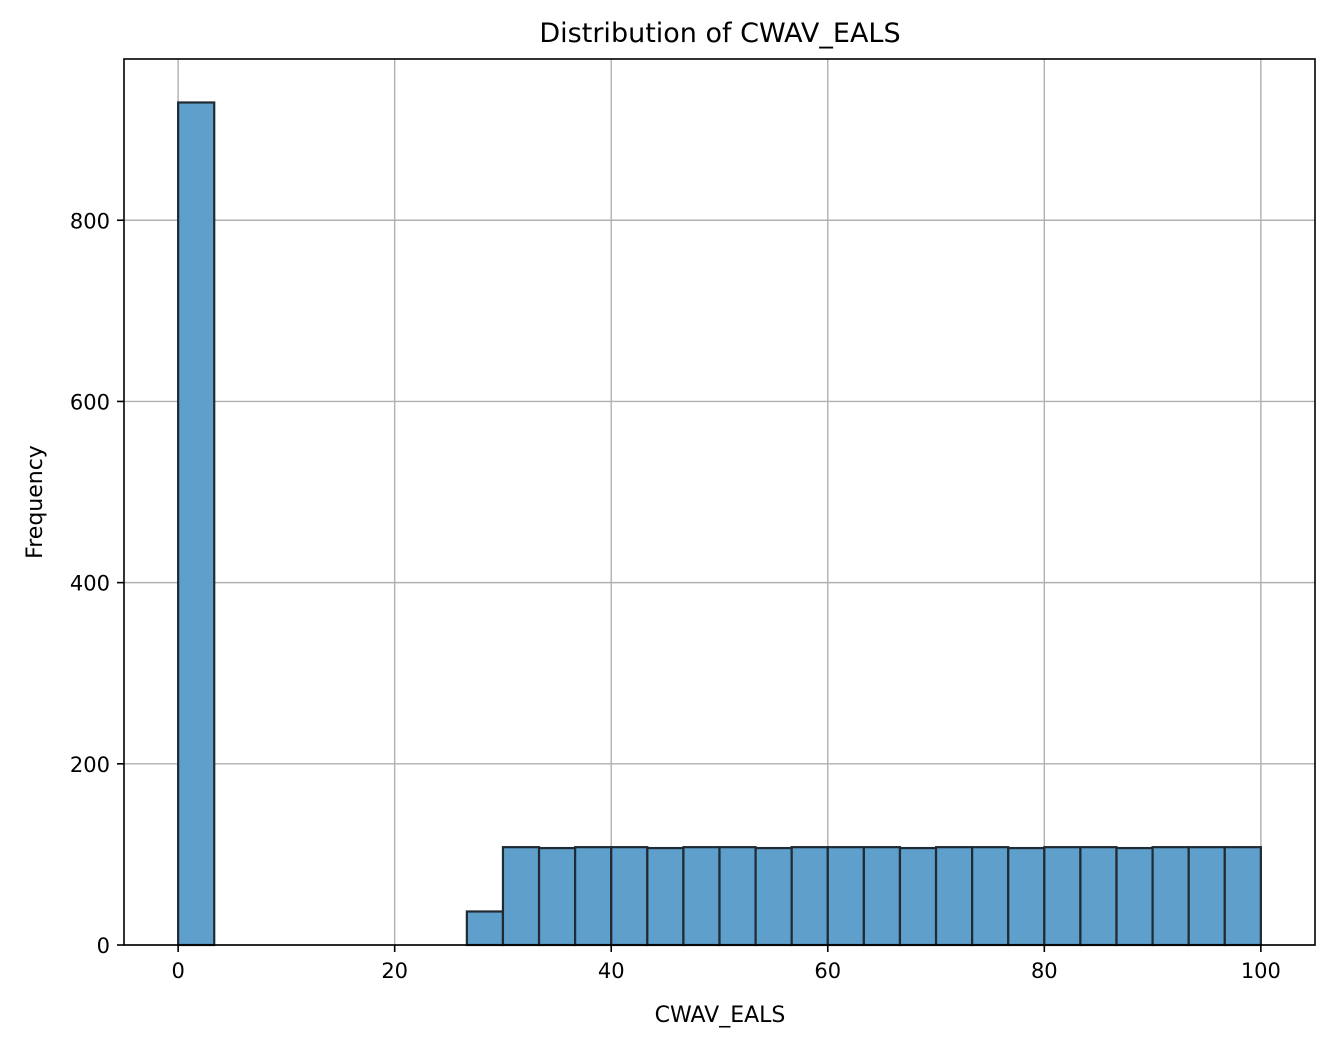 The image size is (1334, 1046). Describe the element at coordinates (177, 971) in the screenshot. I see `x-tick-label: 0` at that location.